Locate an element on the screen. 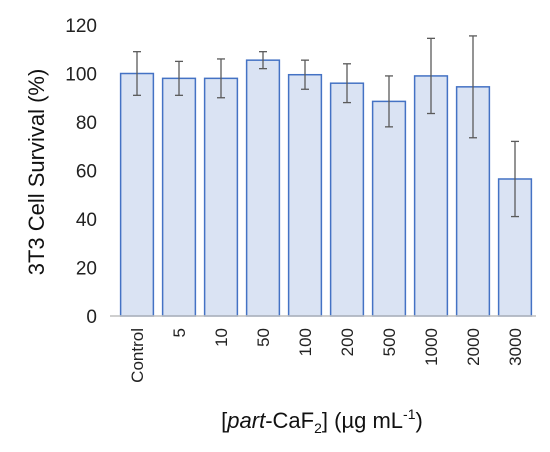  x-title-subscript: 2 is located at coordinates (318, 428).